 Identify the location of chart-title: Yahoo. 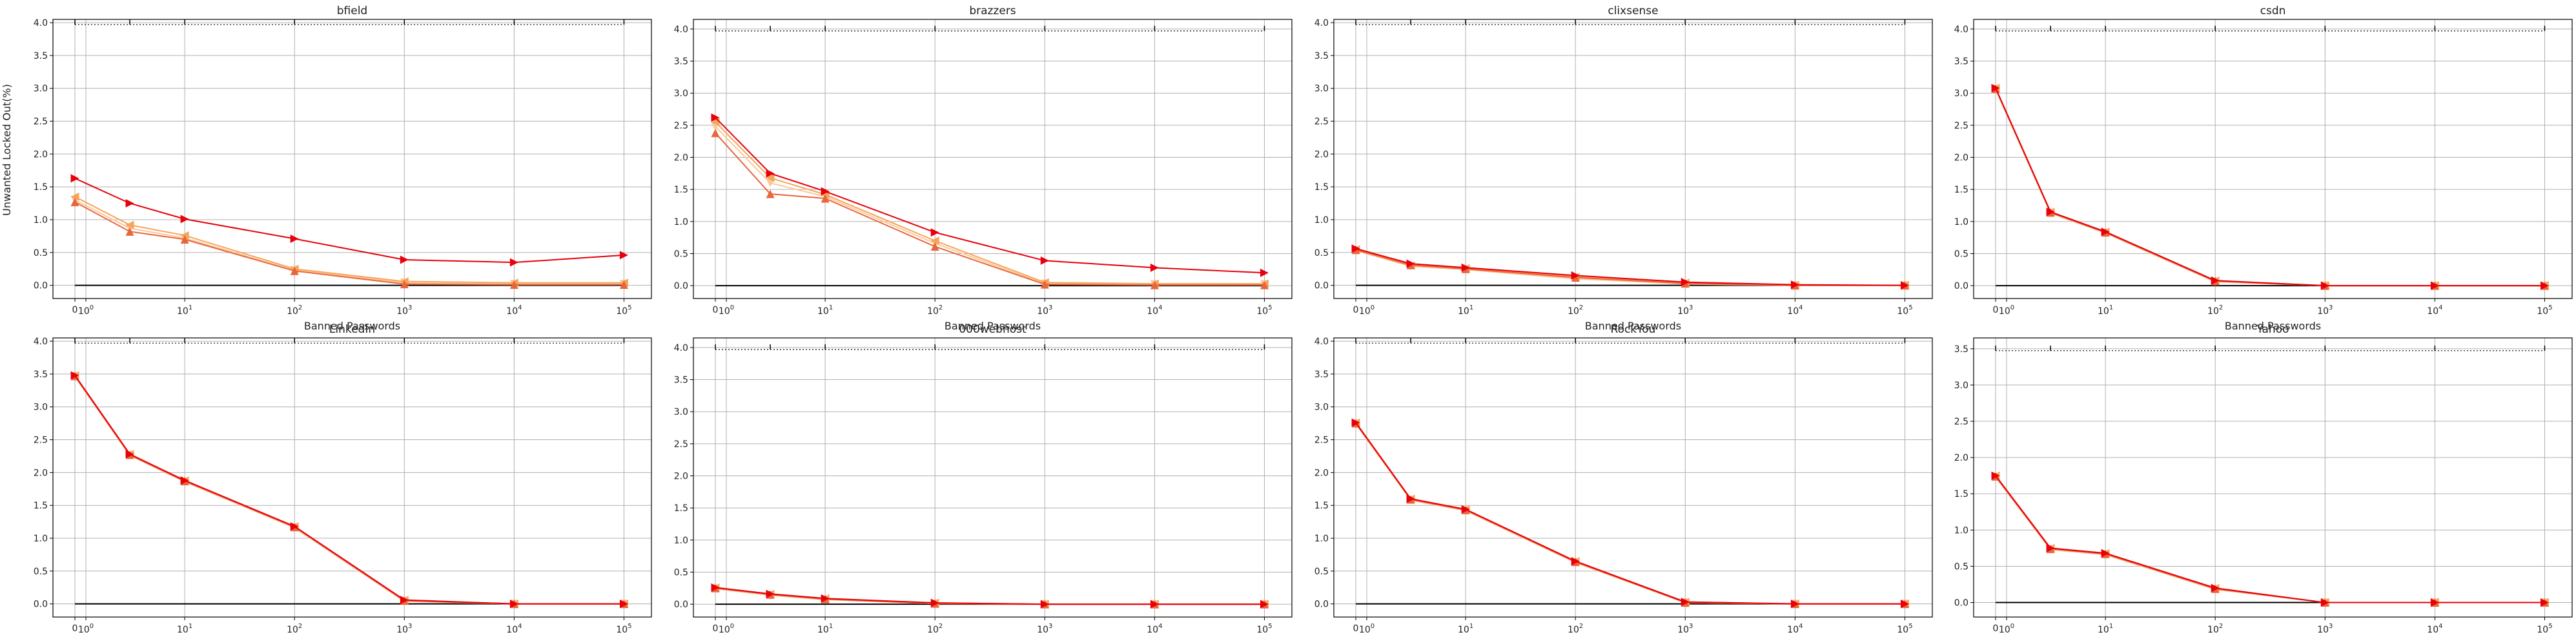
(2272, 329).